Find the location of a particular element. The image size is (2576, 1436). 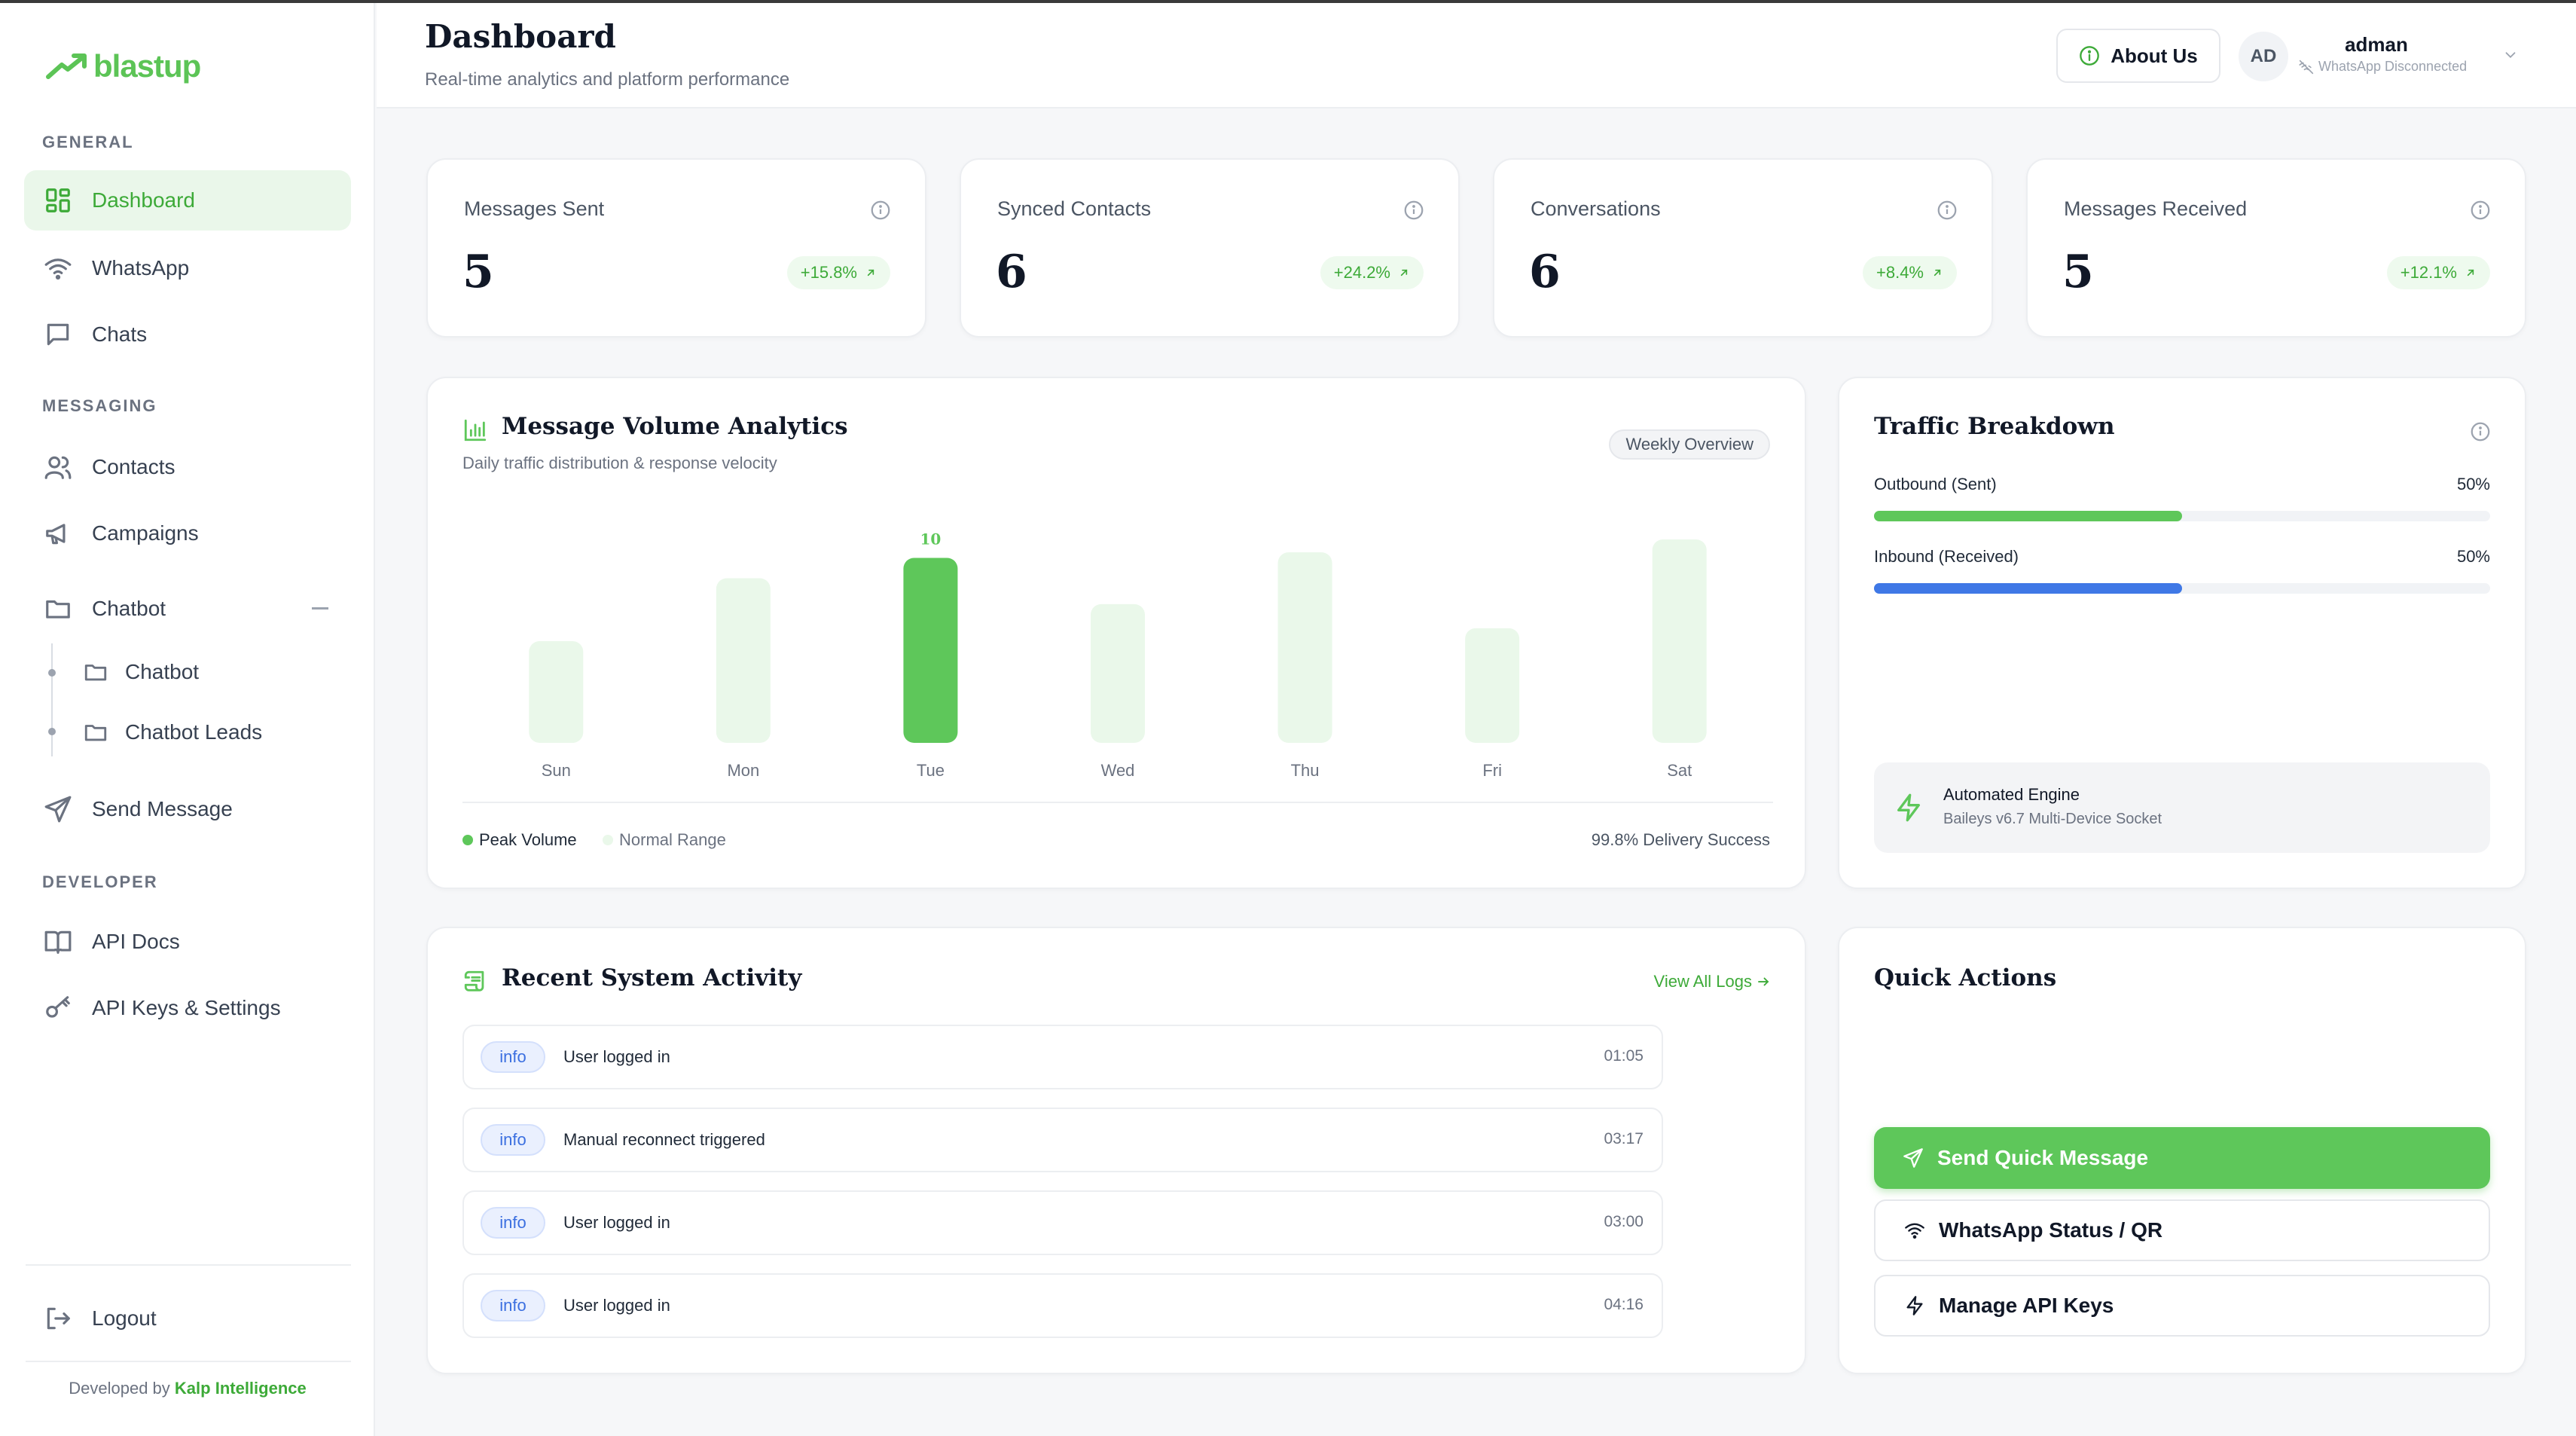

activity-row: info User logged in 04:16 is located at coordinates (1062, 1305).